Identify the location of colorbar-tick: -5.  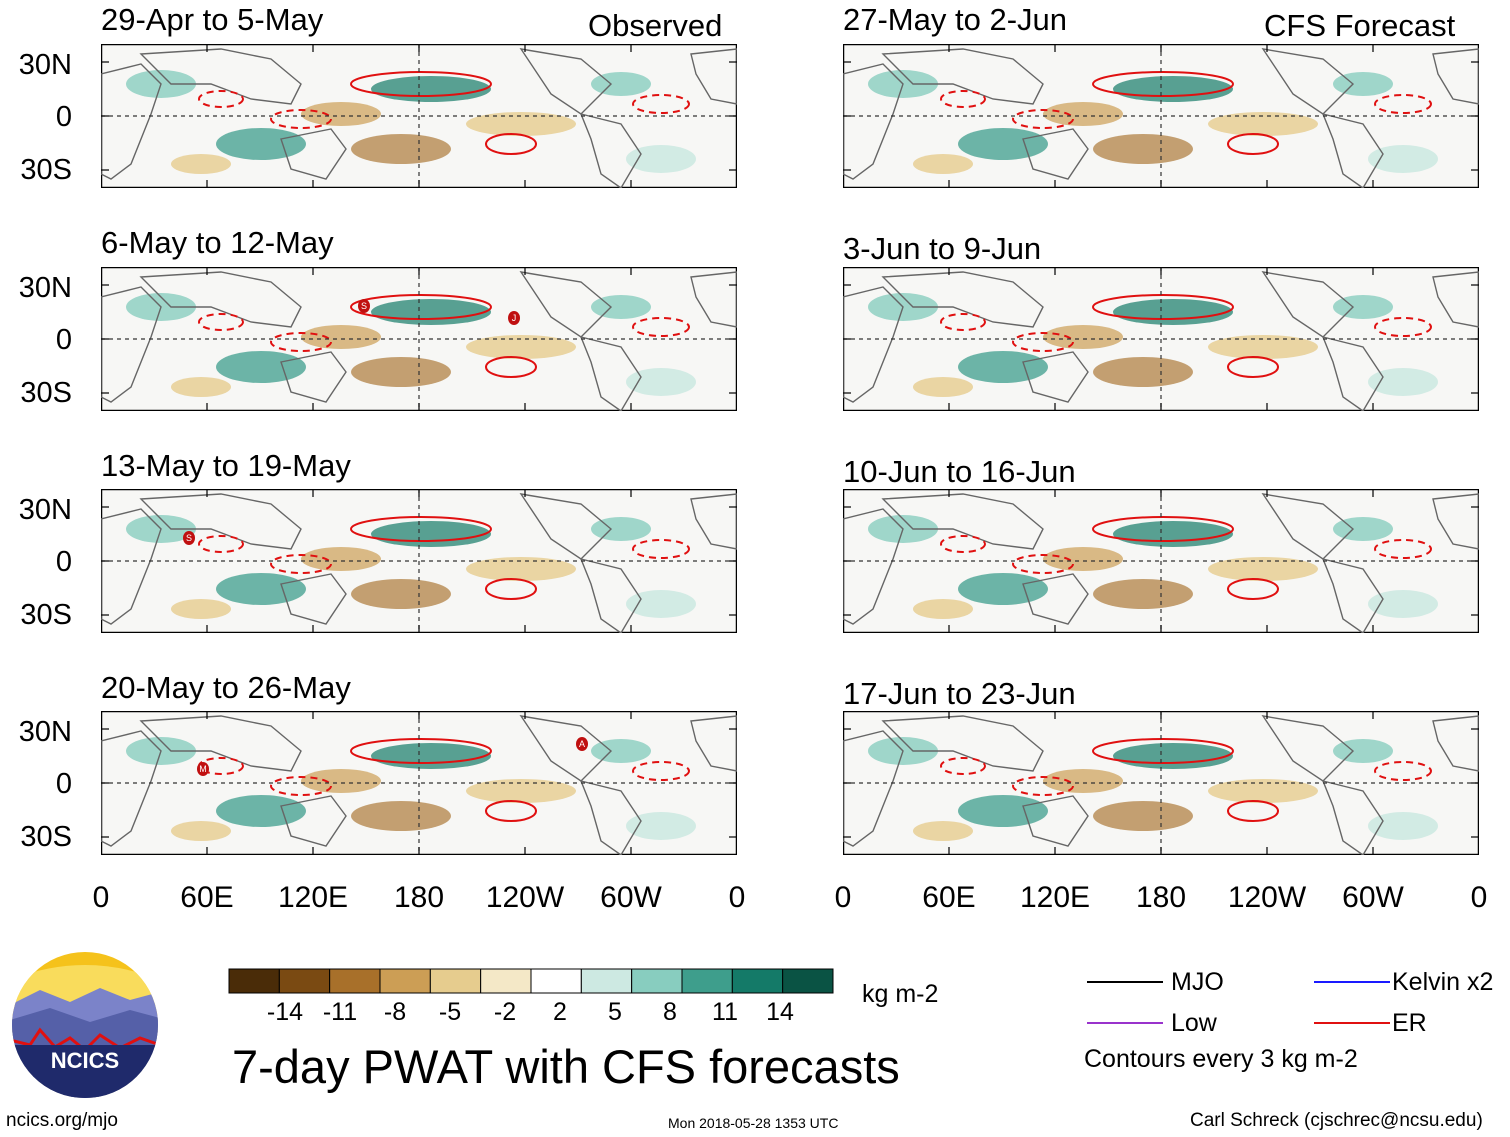
(450, 1012).